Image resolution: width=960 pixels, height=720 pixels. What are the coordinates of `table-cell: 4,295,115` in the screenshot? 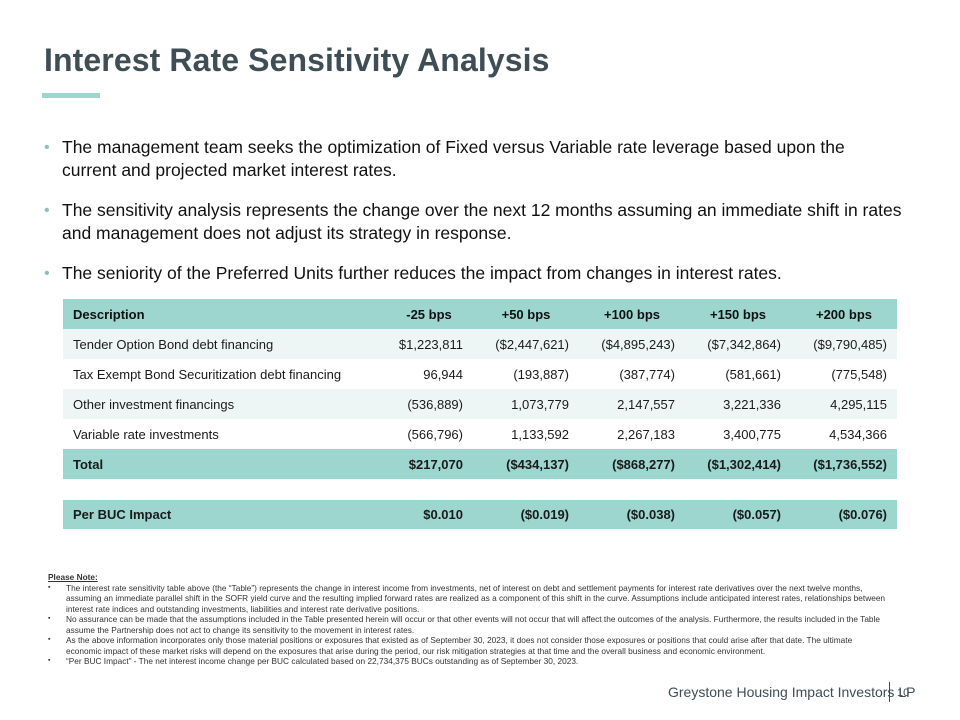 It's located at (858, 404).